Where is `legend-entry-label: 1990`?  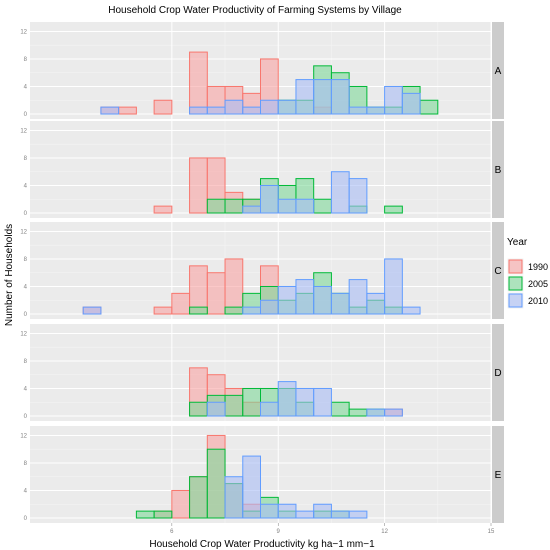
legend-entry-label: 1990 is located at coordinates (538, 267).